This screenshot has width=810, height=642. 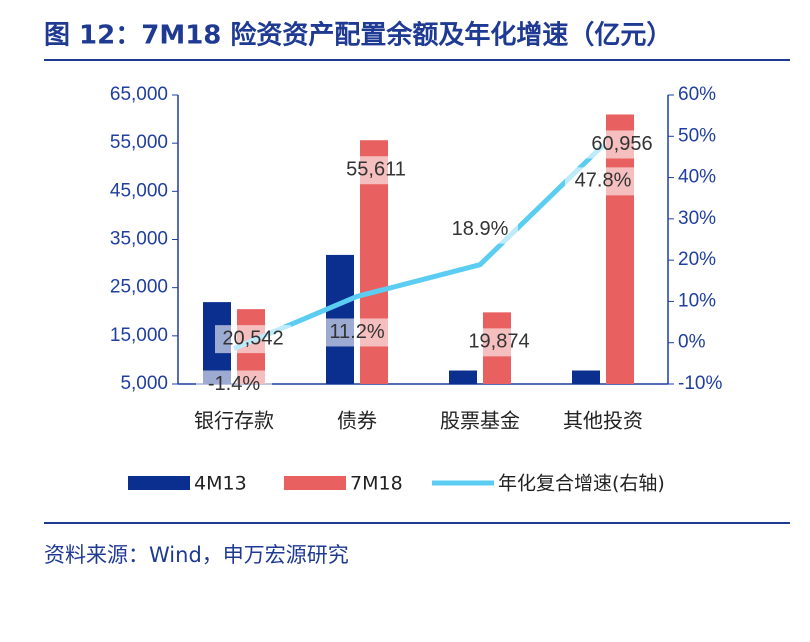 What do you see at coordinates (234, 421) in the screenshot?
I see `x-tick-label: 银行存款` at bounding box center [234, 421].